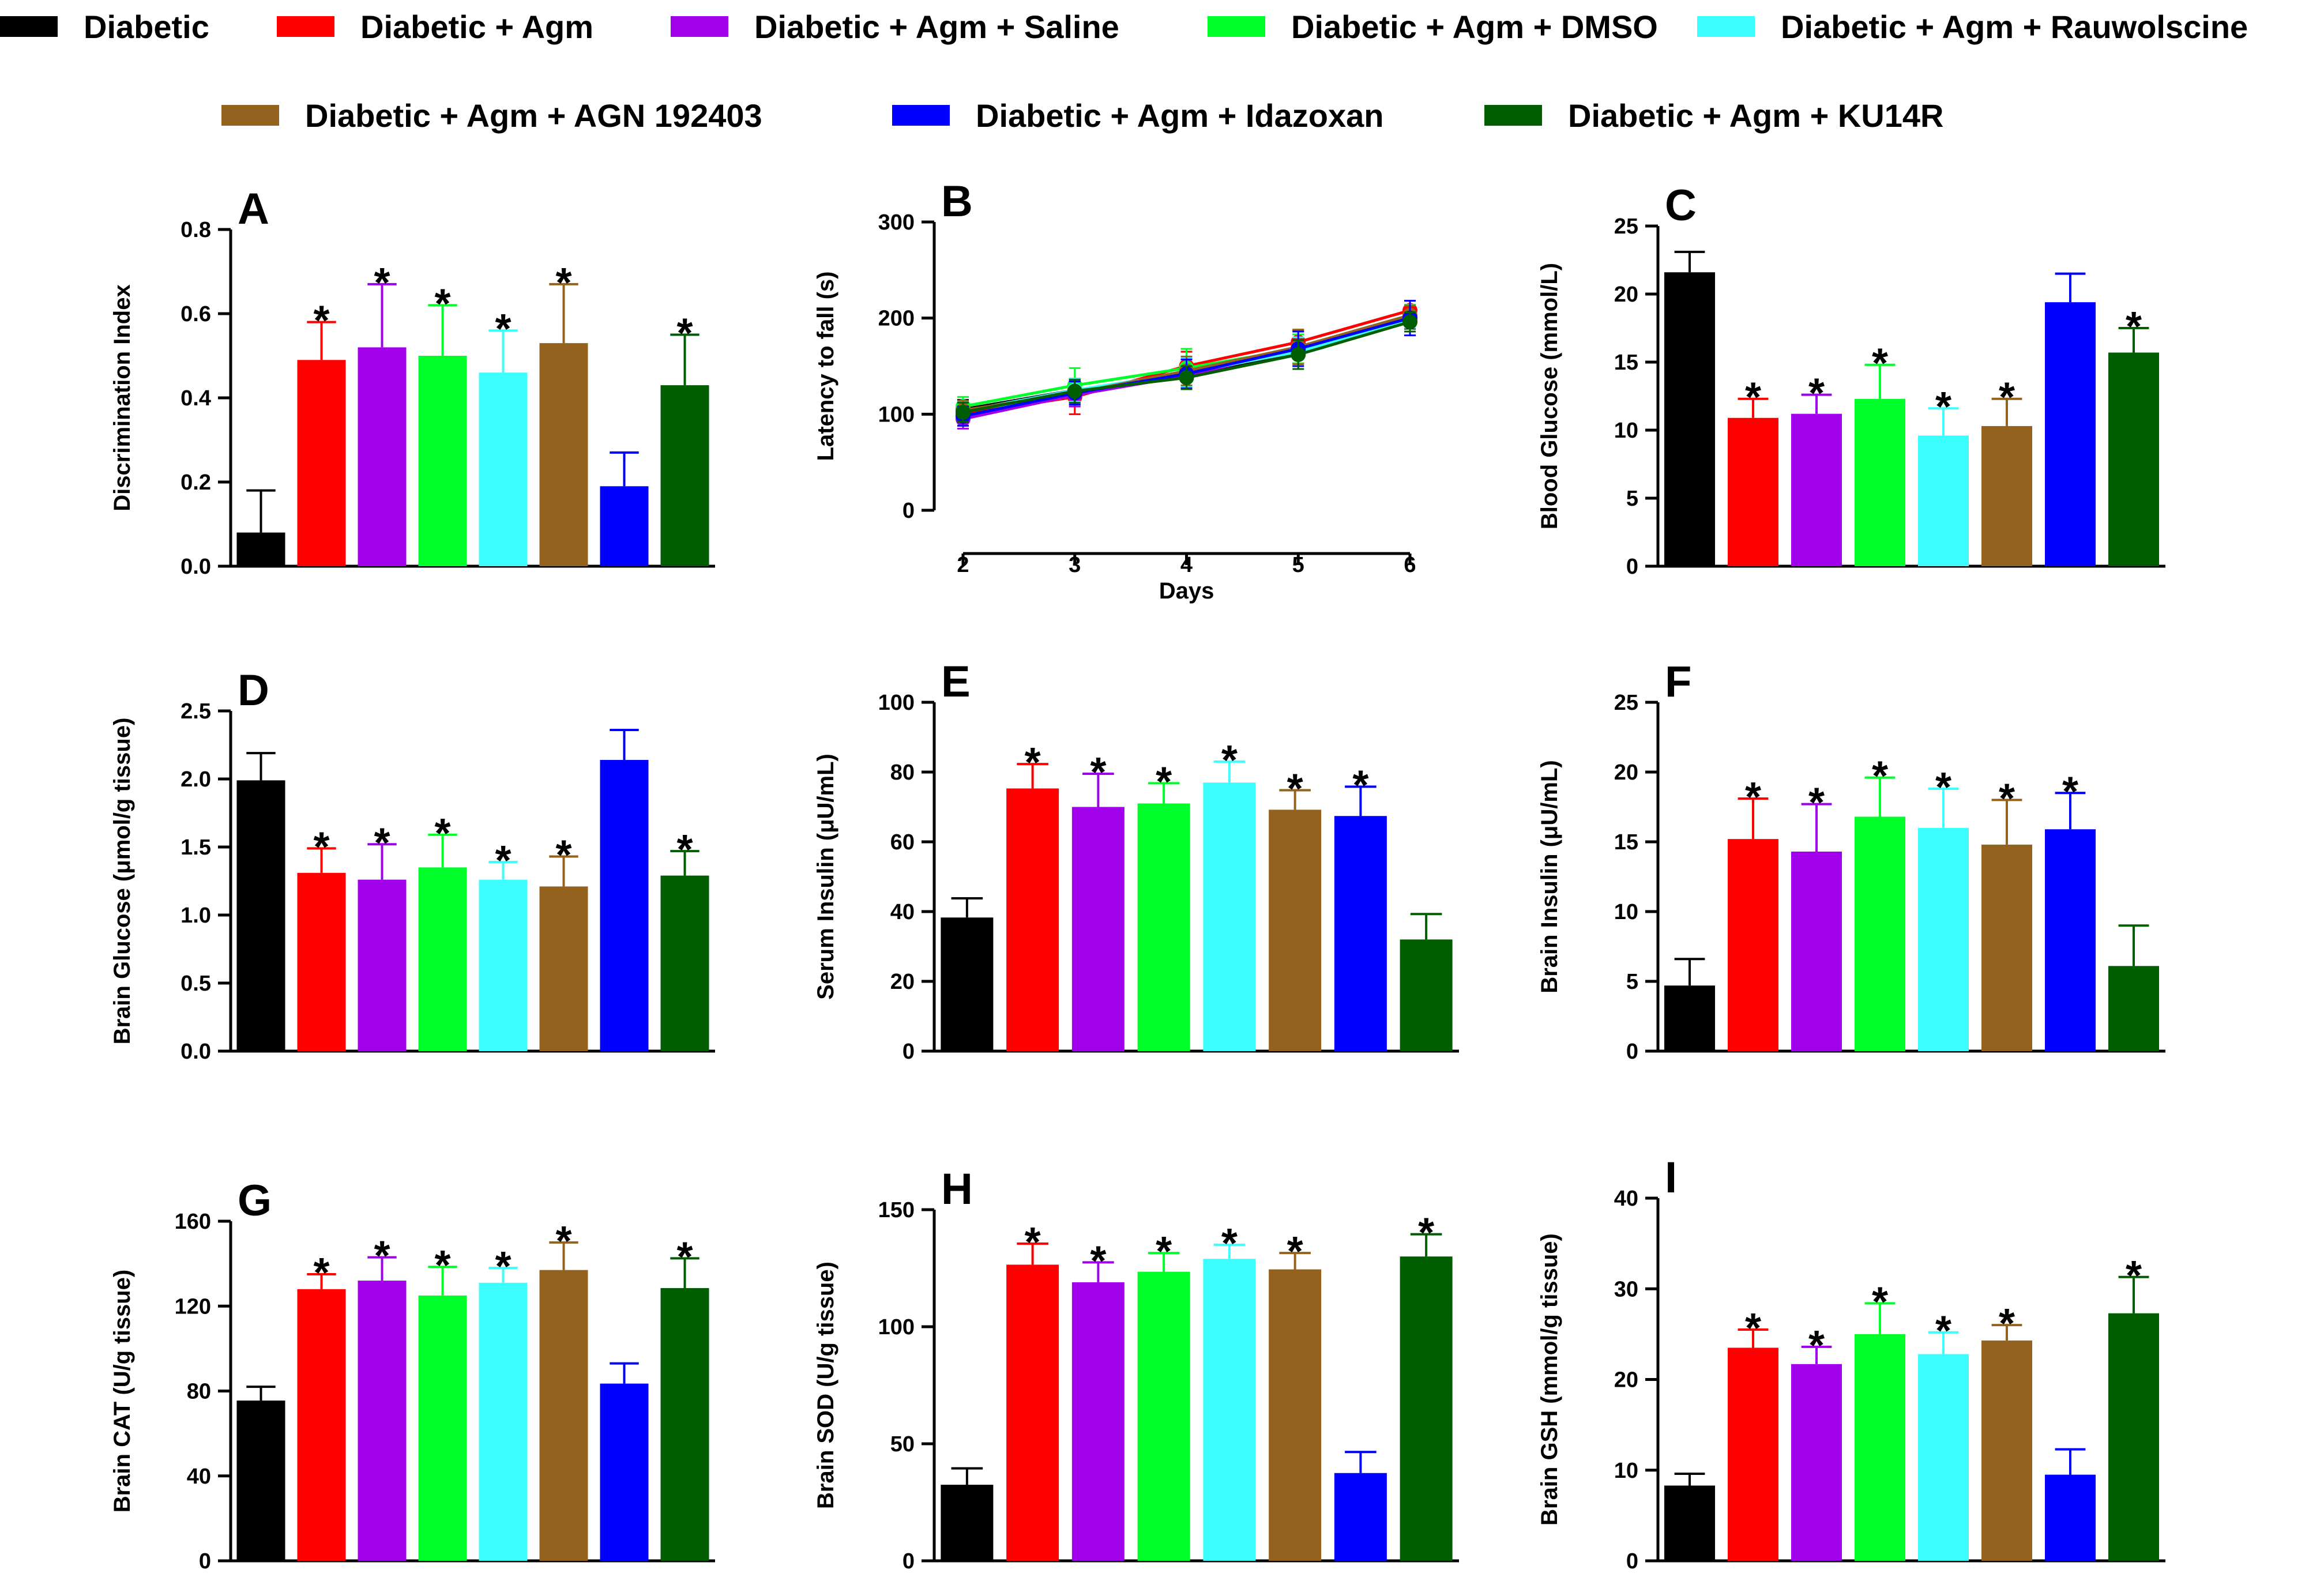 Image resolution: width=2324 pixels, height=1581 pixels. Describe the element at coordinates (195, 314) in the screenshot. I see `y-tick-label: 0.6` at that location.